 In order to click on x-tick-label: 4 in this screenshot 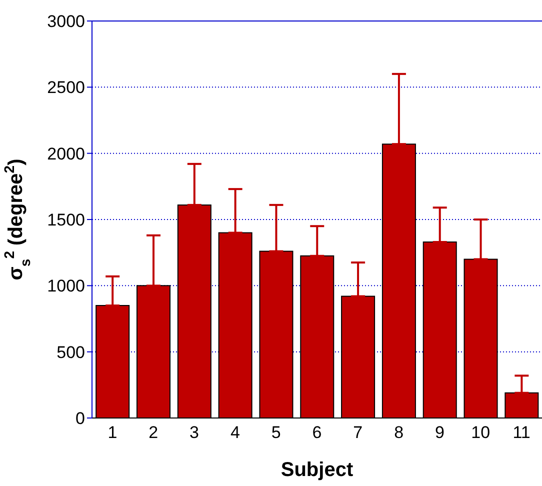, I will do `click(235, 432)`.